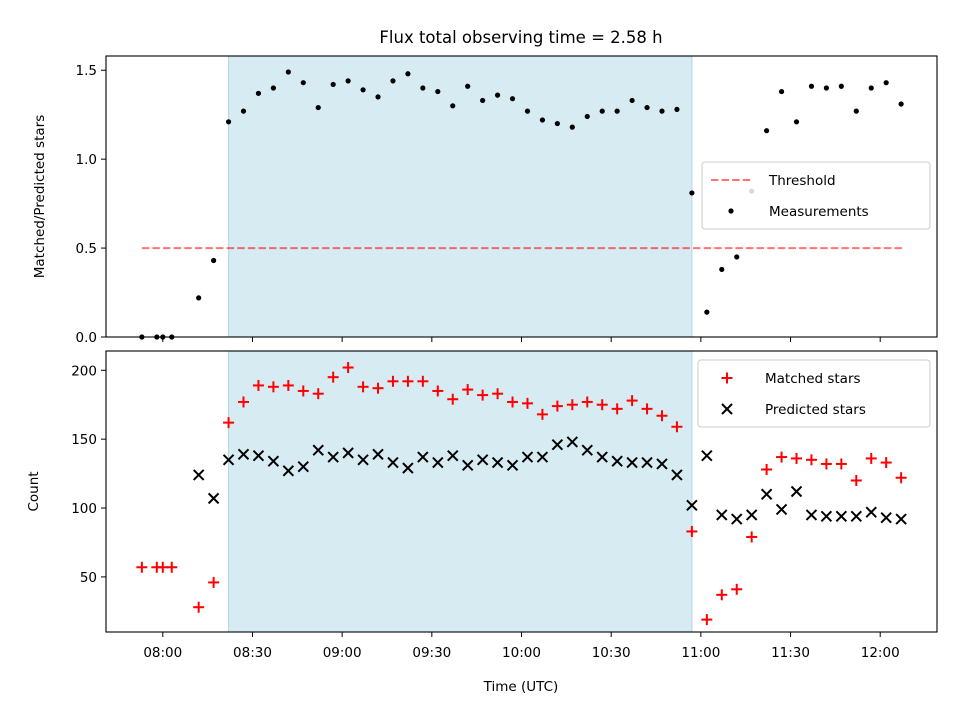 This screenshot has width=960, height=720. Describe the element at coordinates (162, 653) in the screenshot. I see `x-tick-label: 08:00` at that location.